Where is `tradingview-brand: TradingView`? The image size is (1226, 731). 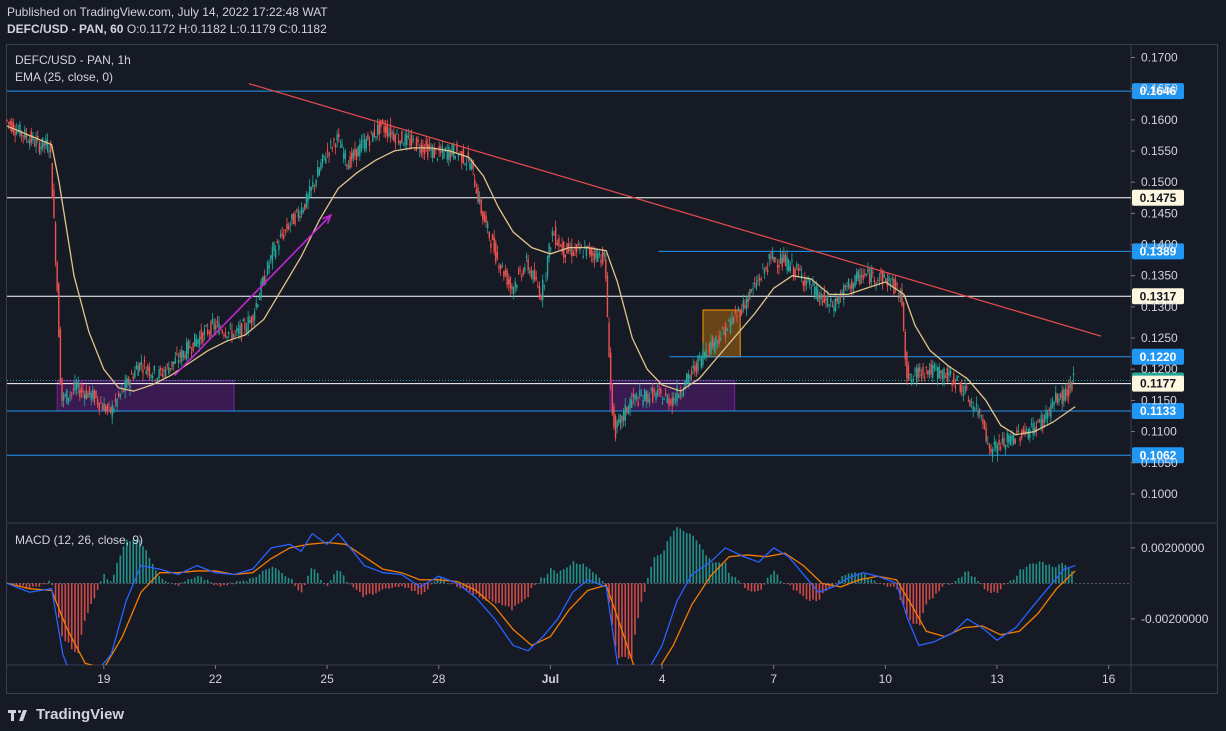 tradingview-brand: TradingView is located at coordinates (66, 714).